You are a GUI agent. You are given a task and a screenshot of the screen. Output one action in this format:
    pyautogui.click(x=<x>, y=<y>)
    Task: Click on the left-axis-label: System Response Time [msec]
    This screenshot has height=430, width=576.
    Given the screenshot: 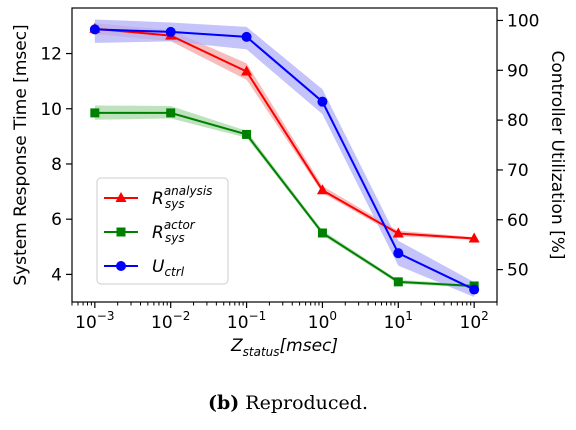 What is the action you would take?
    pyautogui.click(x=21, y=154)
    